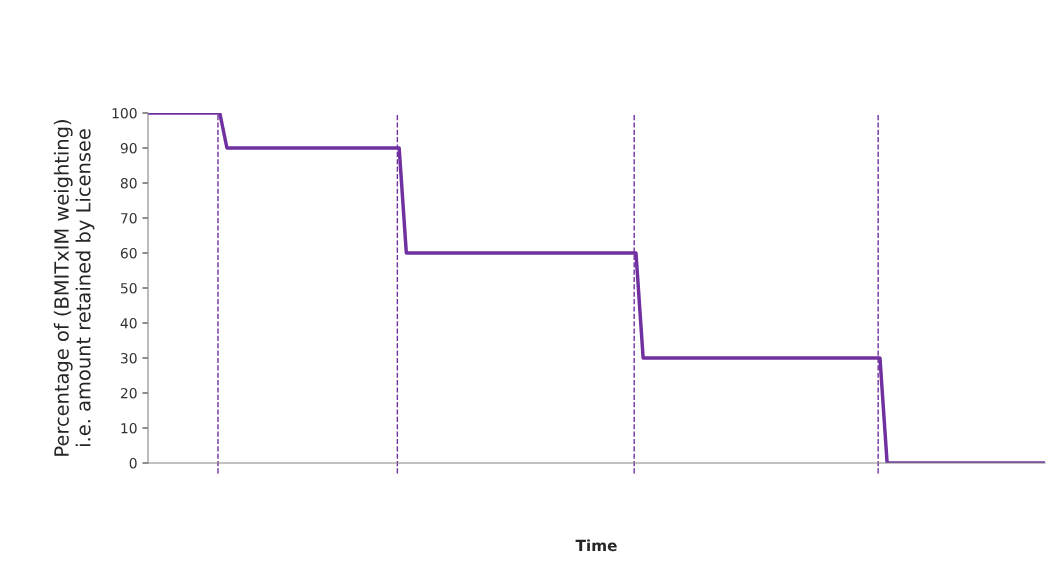 The image size is (1062, 587). Describe the element at coordinates (74, 288) in the screenshot. I see `y-axis-title: Percentage of (BMITxIM weighting) i.e. amount retained by Licensee` at that location.